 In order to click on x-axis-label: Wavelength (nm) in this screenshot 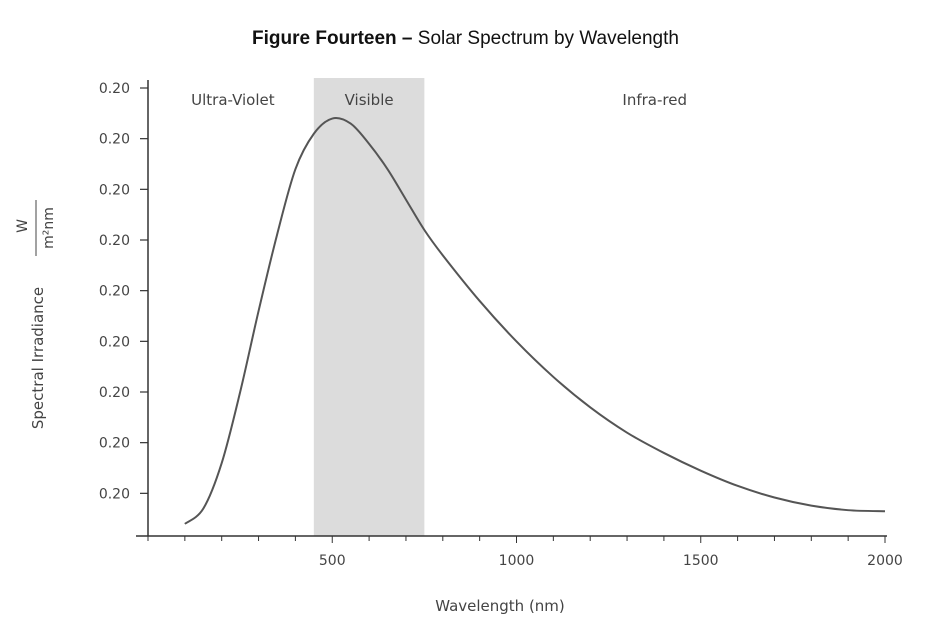, I will do `click(500, 606)`.